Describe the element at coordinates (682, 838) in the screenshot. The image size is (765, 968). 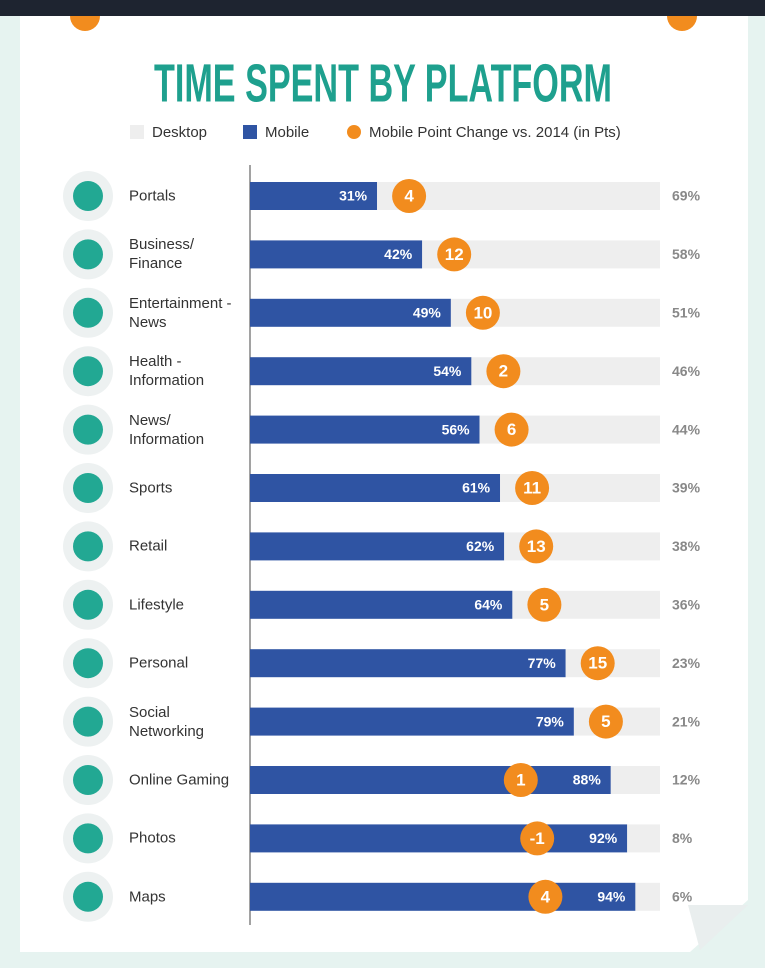
I see `desktop-label: 8%` at that location.